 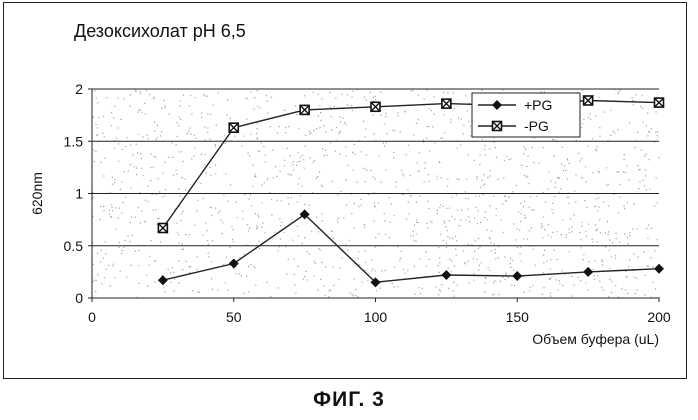 I want to click on y-tick-label: 0, so click(x=79, y=298).